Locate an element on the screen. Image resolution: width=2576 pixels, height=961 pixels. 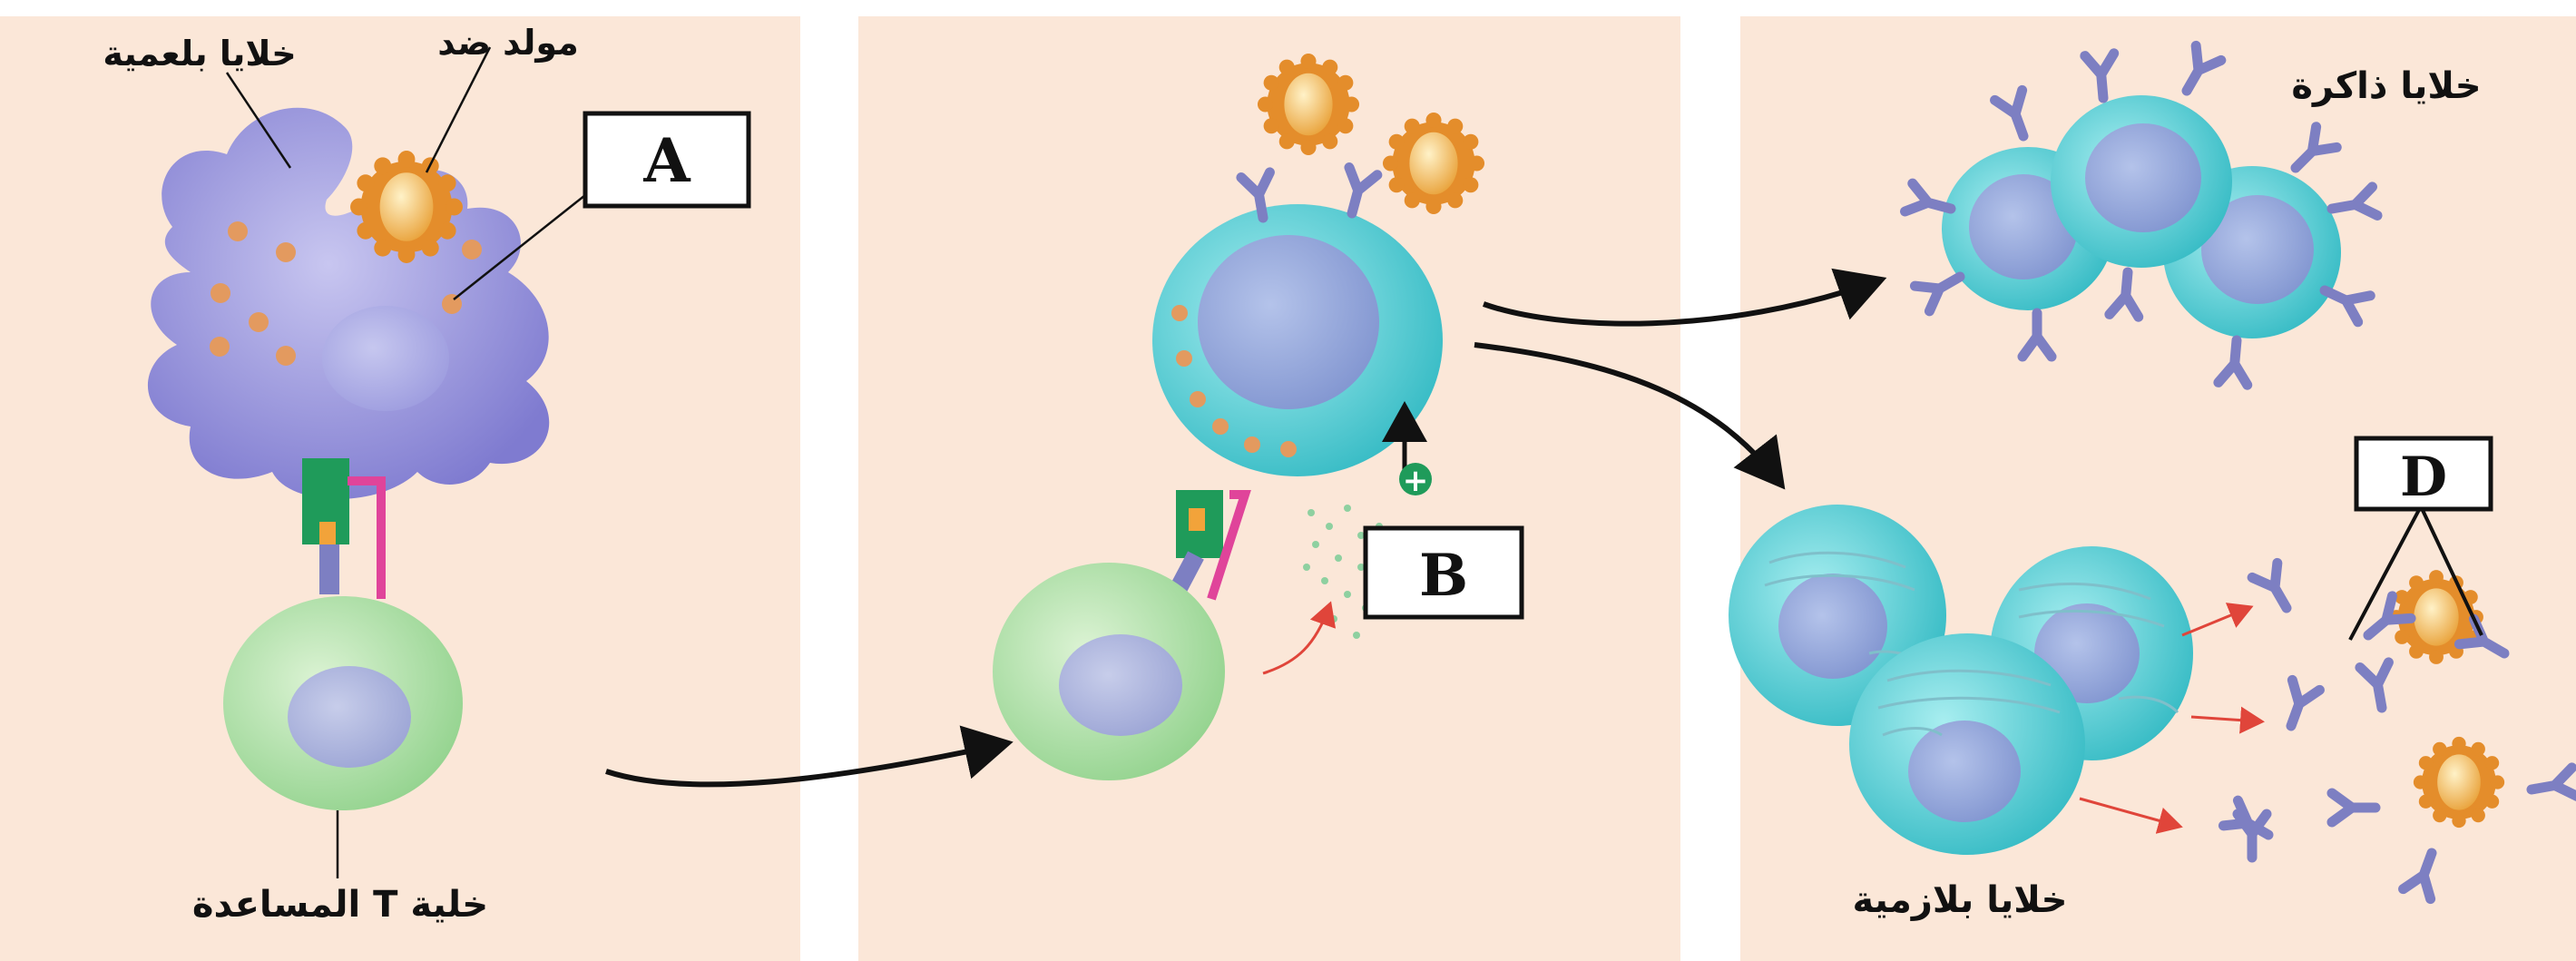
label-antigen: مولد ضد is located at coordinates (508, 43).